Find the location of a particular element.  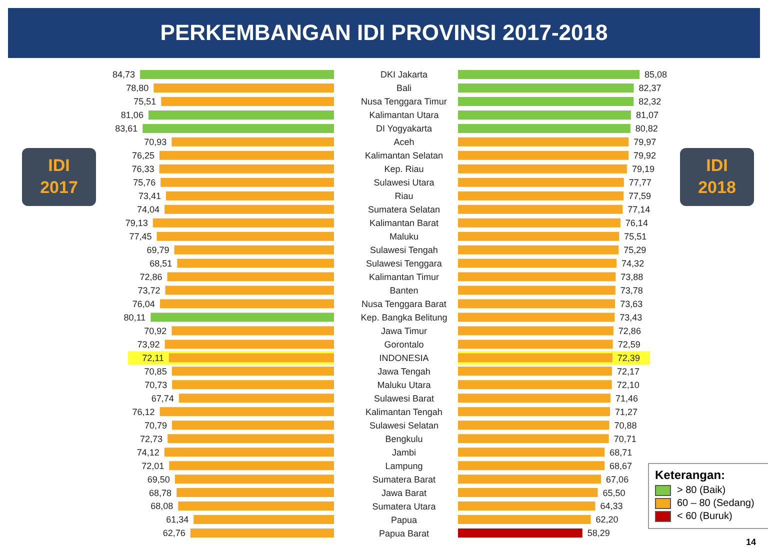

y-tick-label: Papua Barat is located at coordinates (404, 533).